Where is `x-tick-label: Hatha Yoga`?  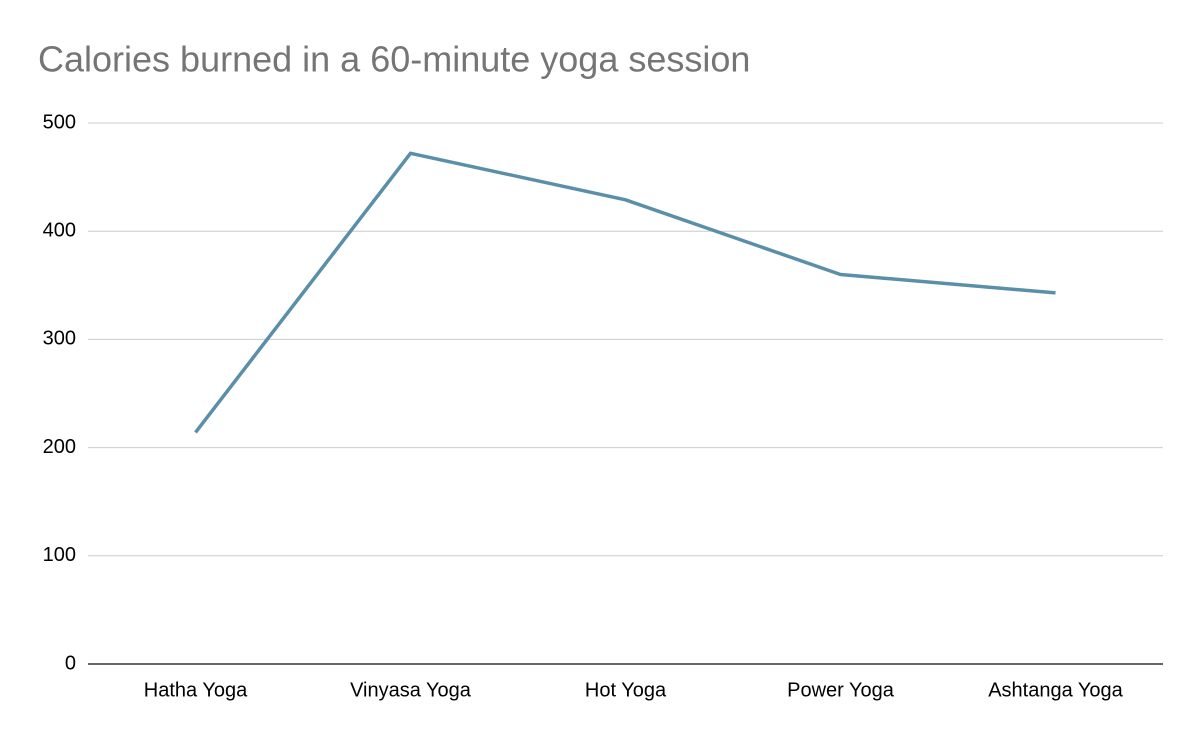
x-tick-label: Hatha Yoga is located at coordinates (196, 690).